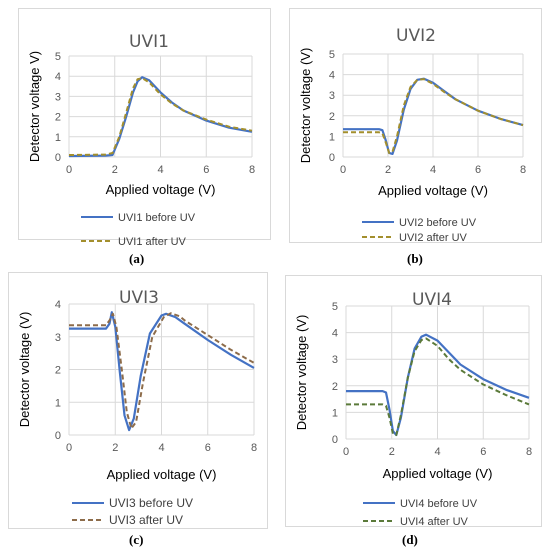 The height and width of the screenshot is (549, 550). Describe the element at coordinates (152, 242) in the screenshot. I see `legend-label: UVI1 after UV` at that location.